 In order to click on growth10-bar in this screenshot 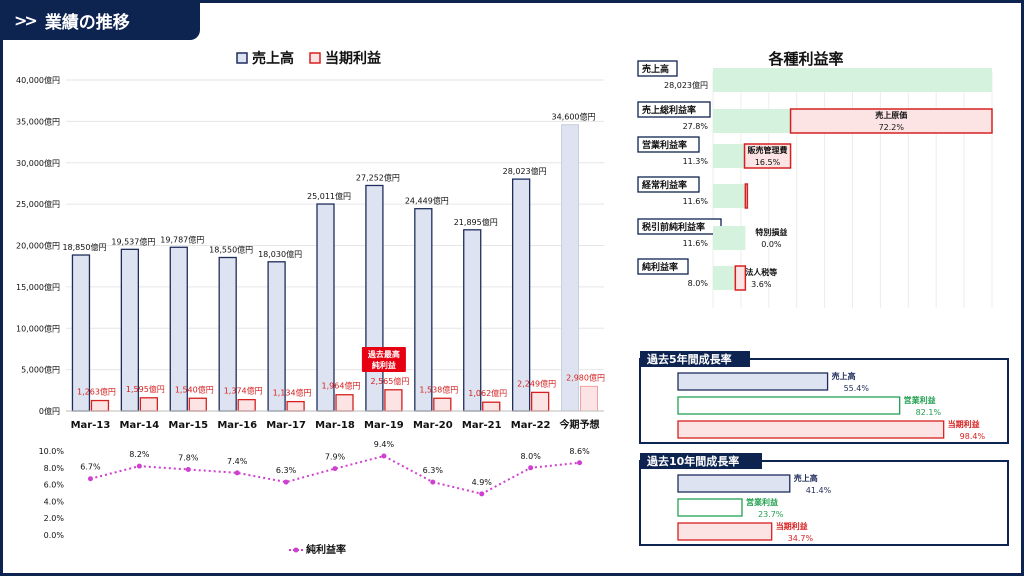, I will do `click(734, 483)`.